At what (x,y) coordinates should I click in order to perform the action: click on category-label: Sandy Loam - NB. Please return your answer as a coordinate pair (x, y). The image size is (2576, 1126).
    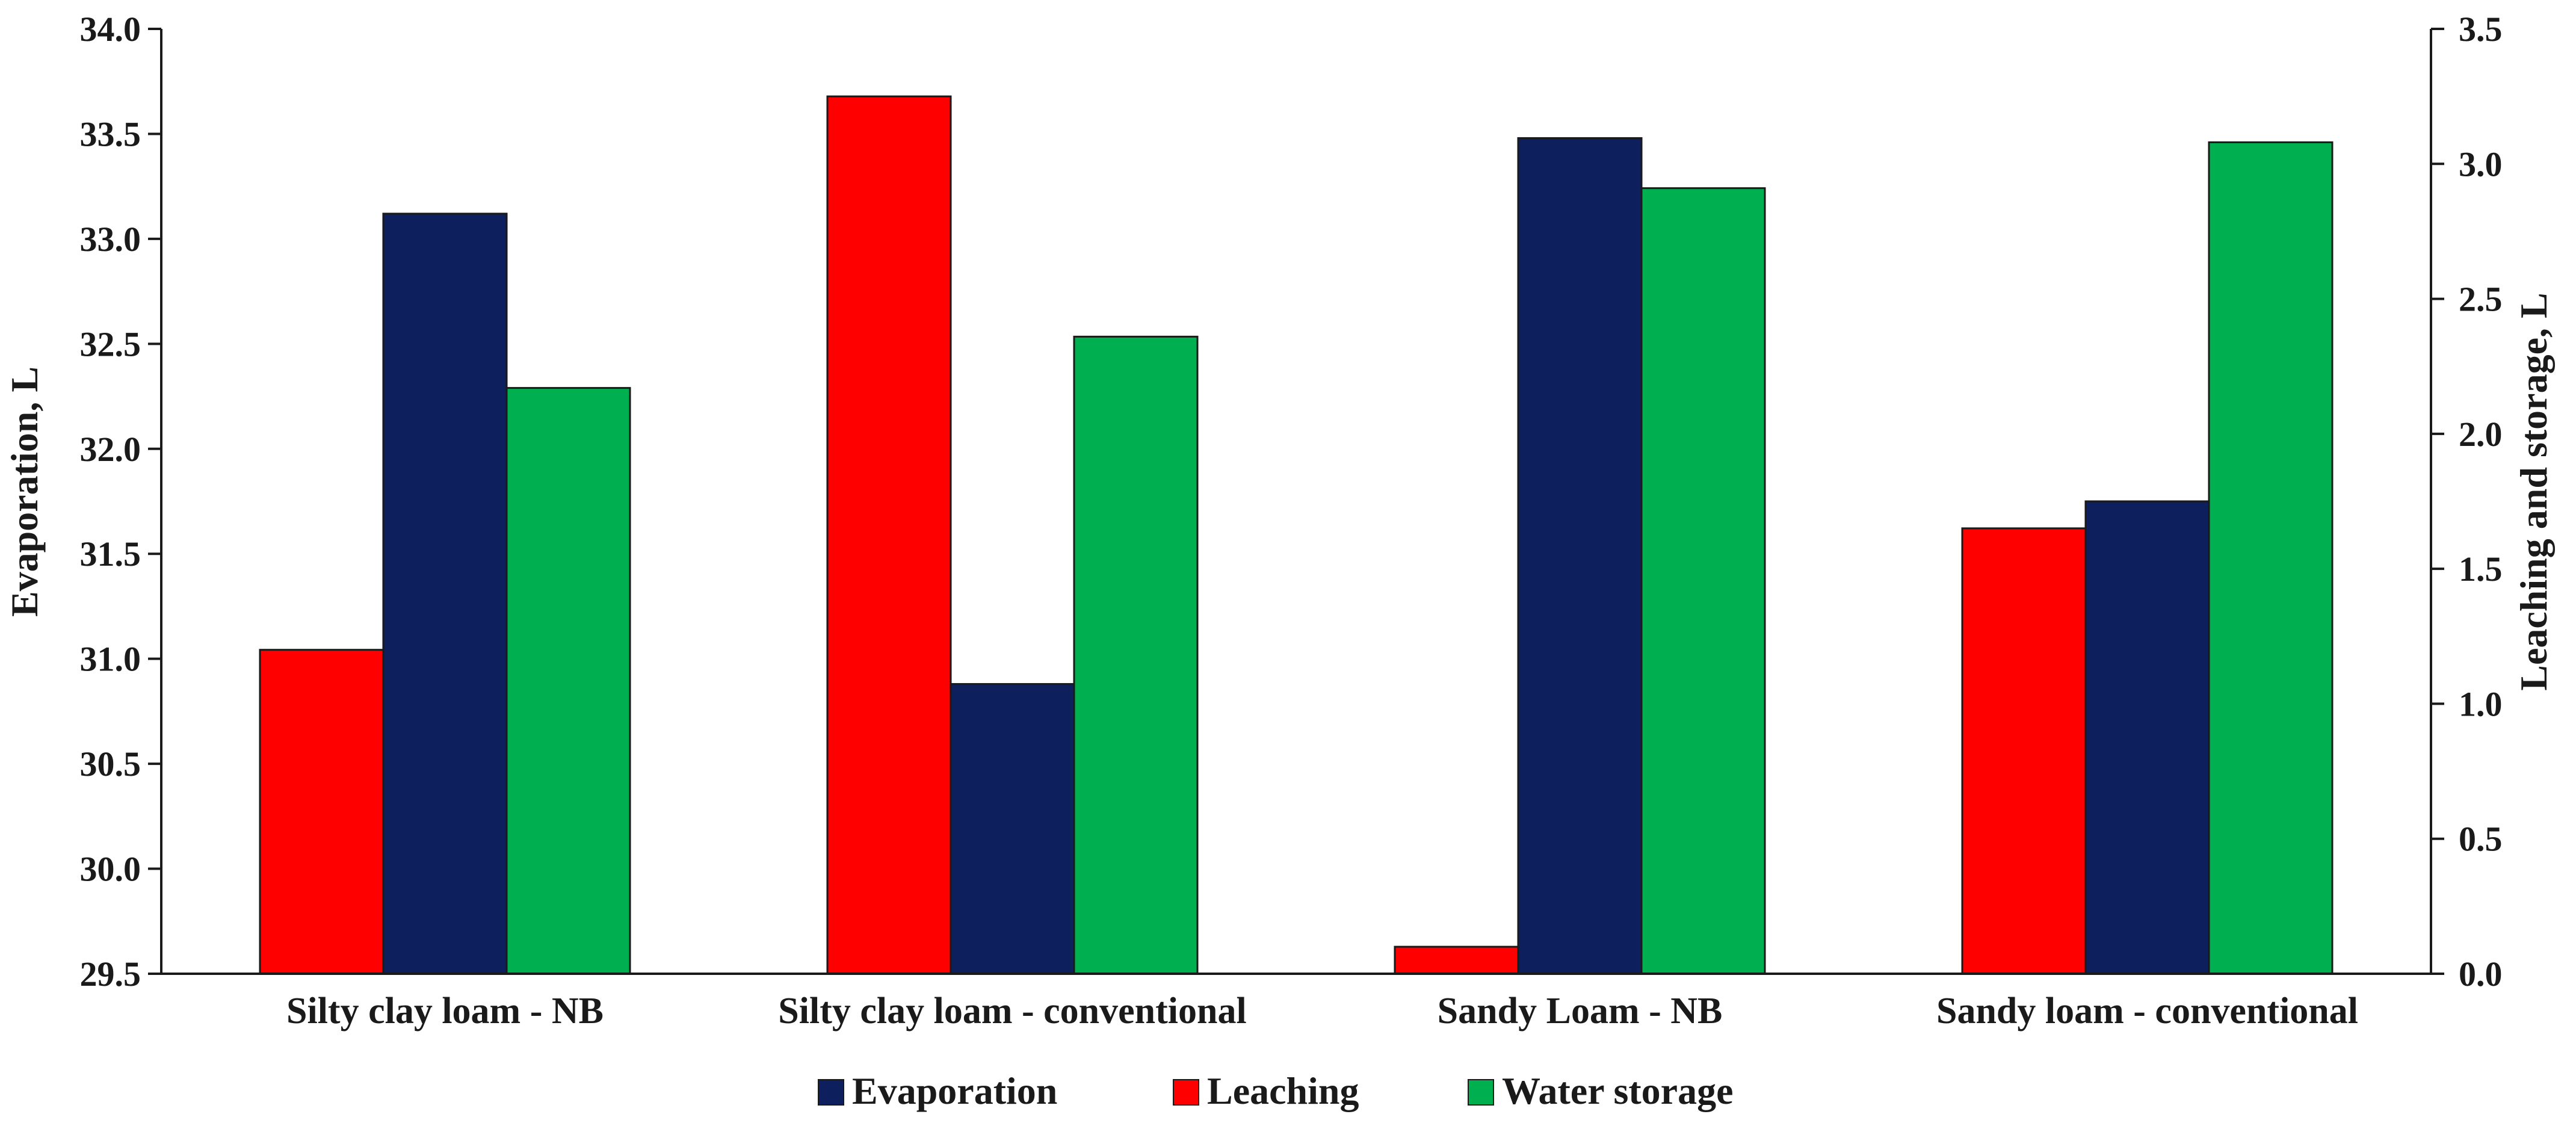
    Looking at the image, I should click on (1580, 1012).